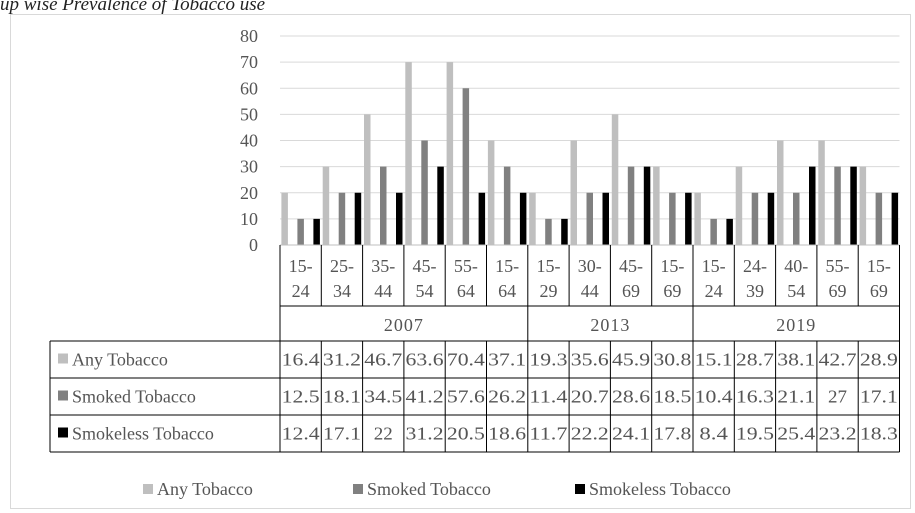 This screenshot has height=513, width=915. Describe the element at coordinates (548, 291) in the screenshot. I see `x-tick-label: 29` at that location.